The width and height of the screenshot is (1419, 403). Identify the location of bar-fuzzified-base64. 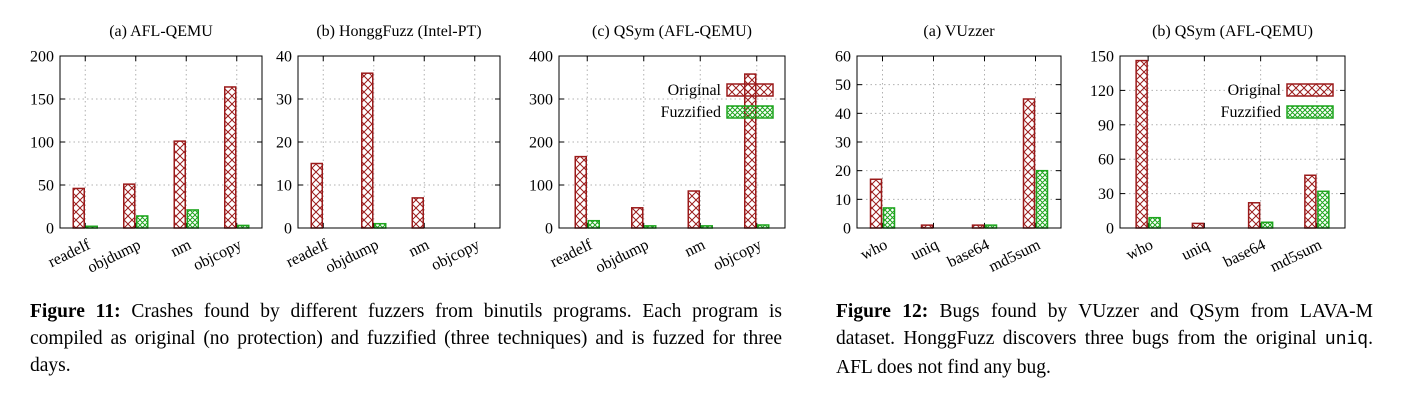
(1267, 225).